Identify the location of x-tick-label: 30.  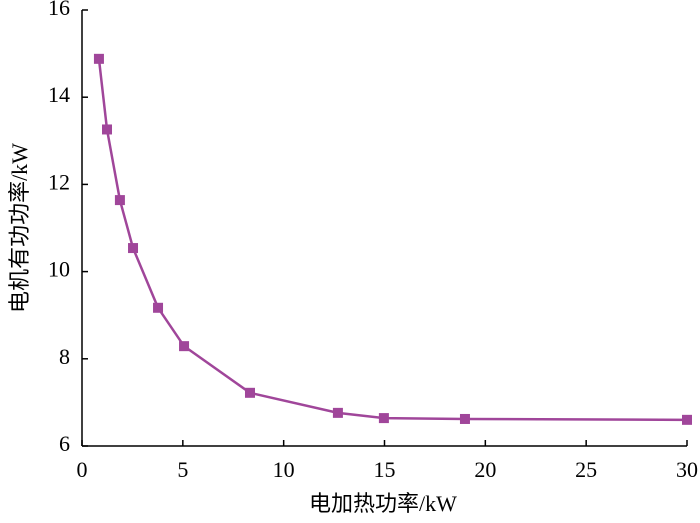
(687, 469).